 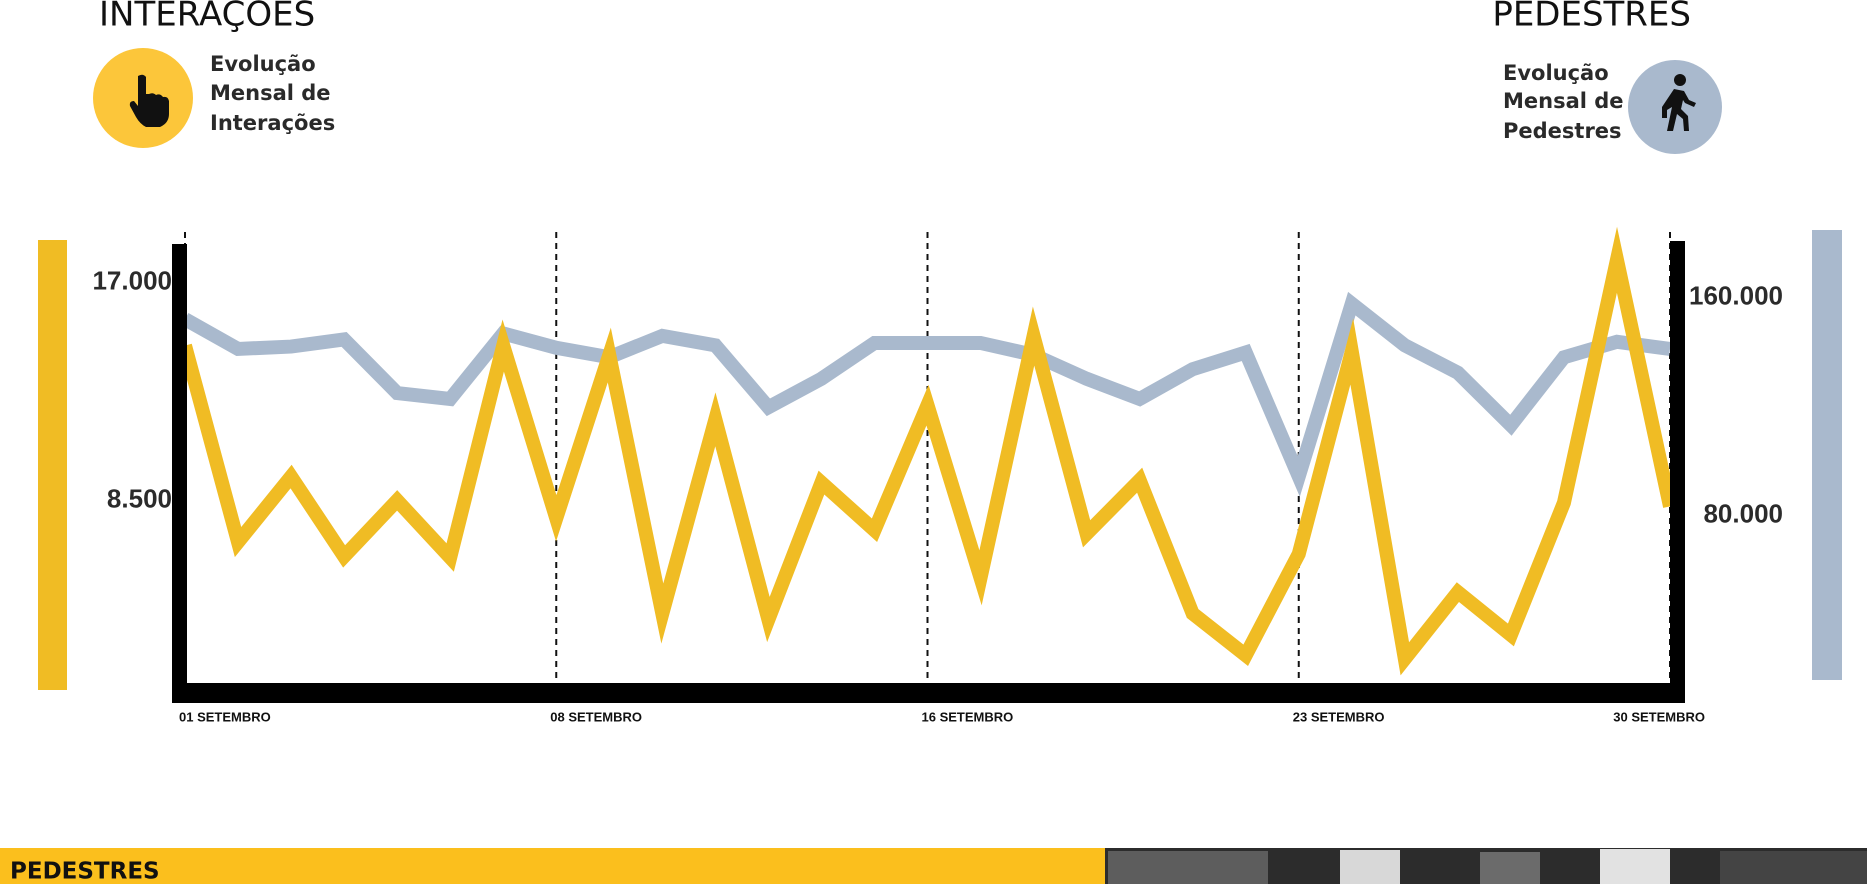 I want to click on y2-tick-label: 160.000, so click(x=1736, y=296).